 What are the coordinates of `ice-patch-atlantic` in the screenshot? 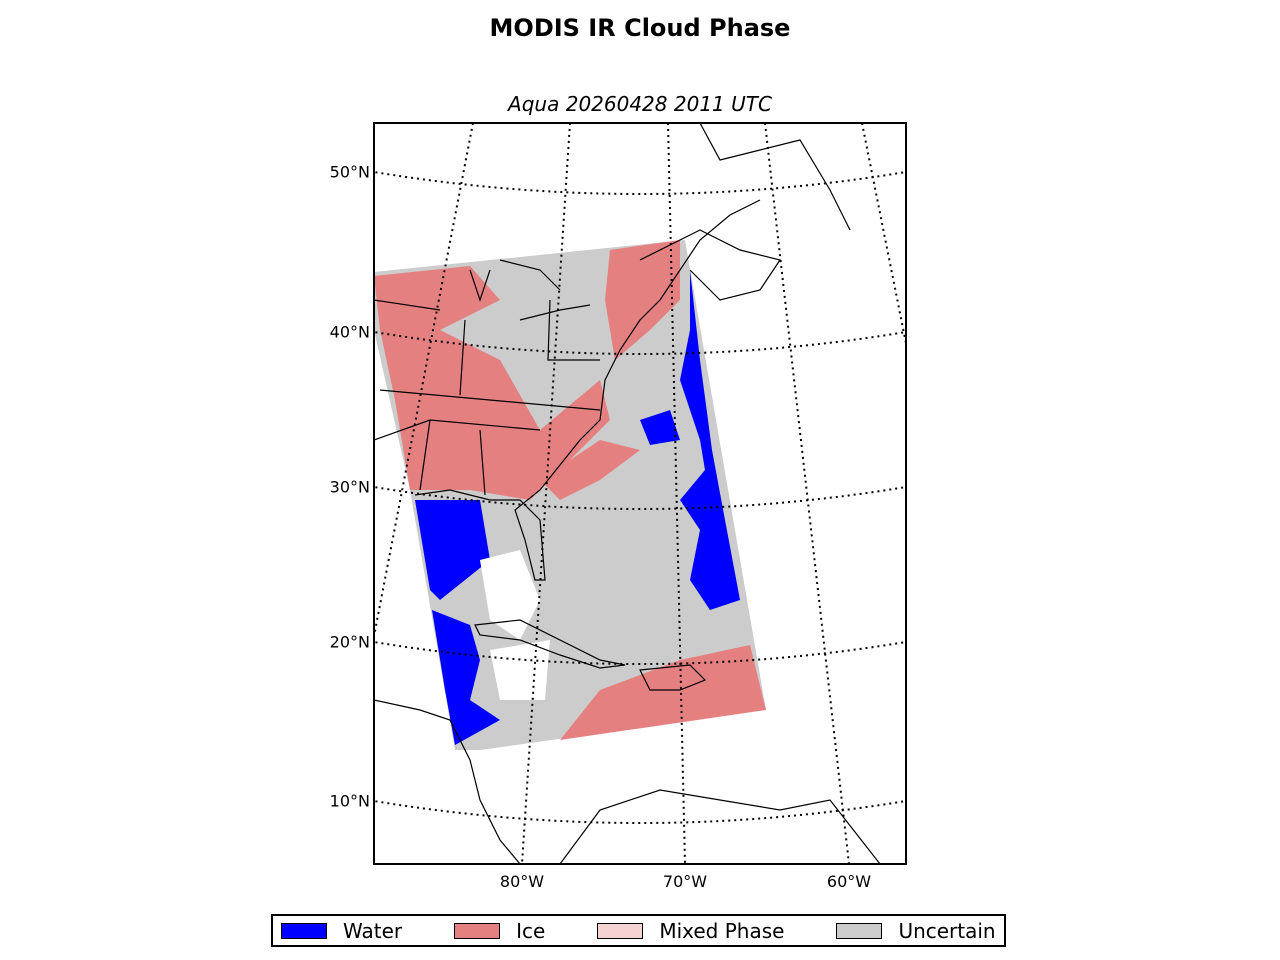 It's located at (590, 470).